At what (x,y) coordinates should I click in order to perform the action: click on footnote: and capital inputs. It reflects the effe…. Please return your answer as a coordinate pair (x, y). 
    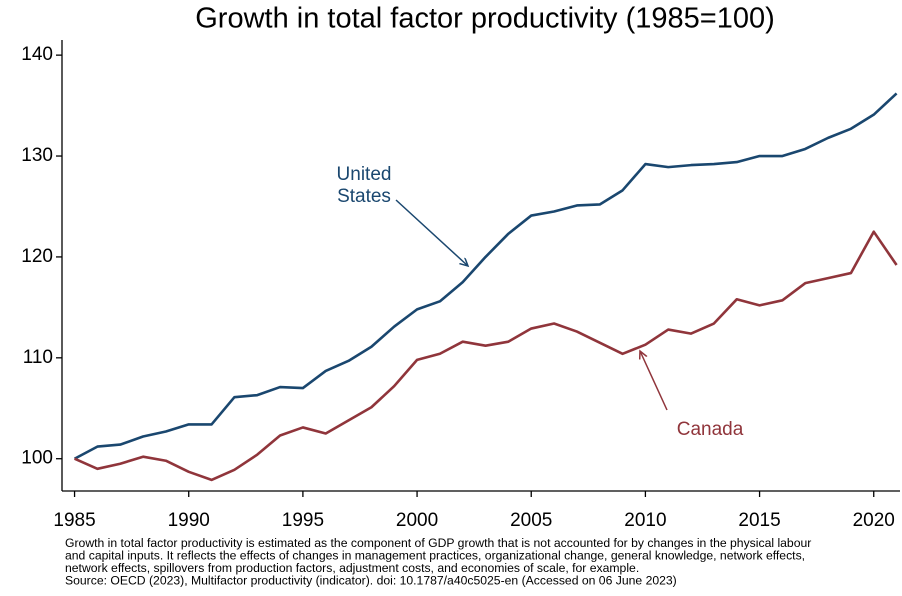
    Looking at the image, I should click on (435, 556).